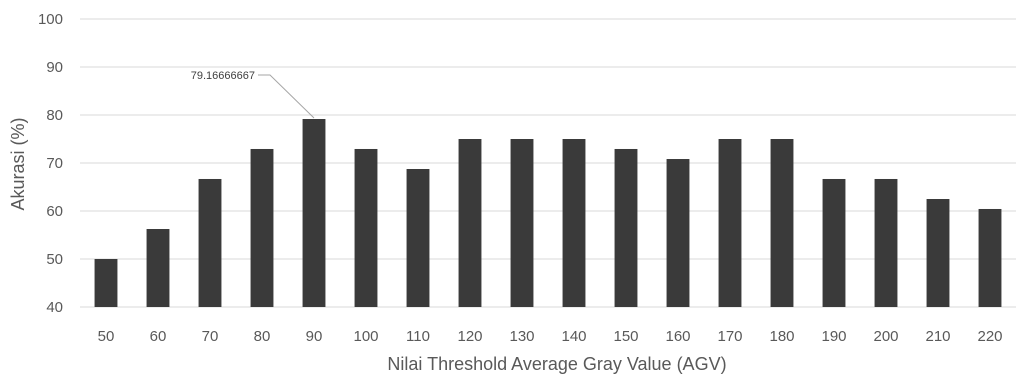  Describe the element at coordinates (556, 364) in the screenshot. I see `x-axis-title: Nilai Threshold Average Gray Value (AGV)` at that location.